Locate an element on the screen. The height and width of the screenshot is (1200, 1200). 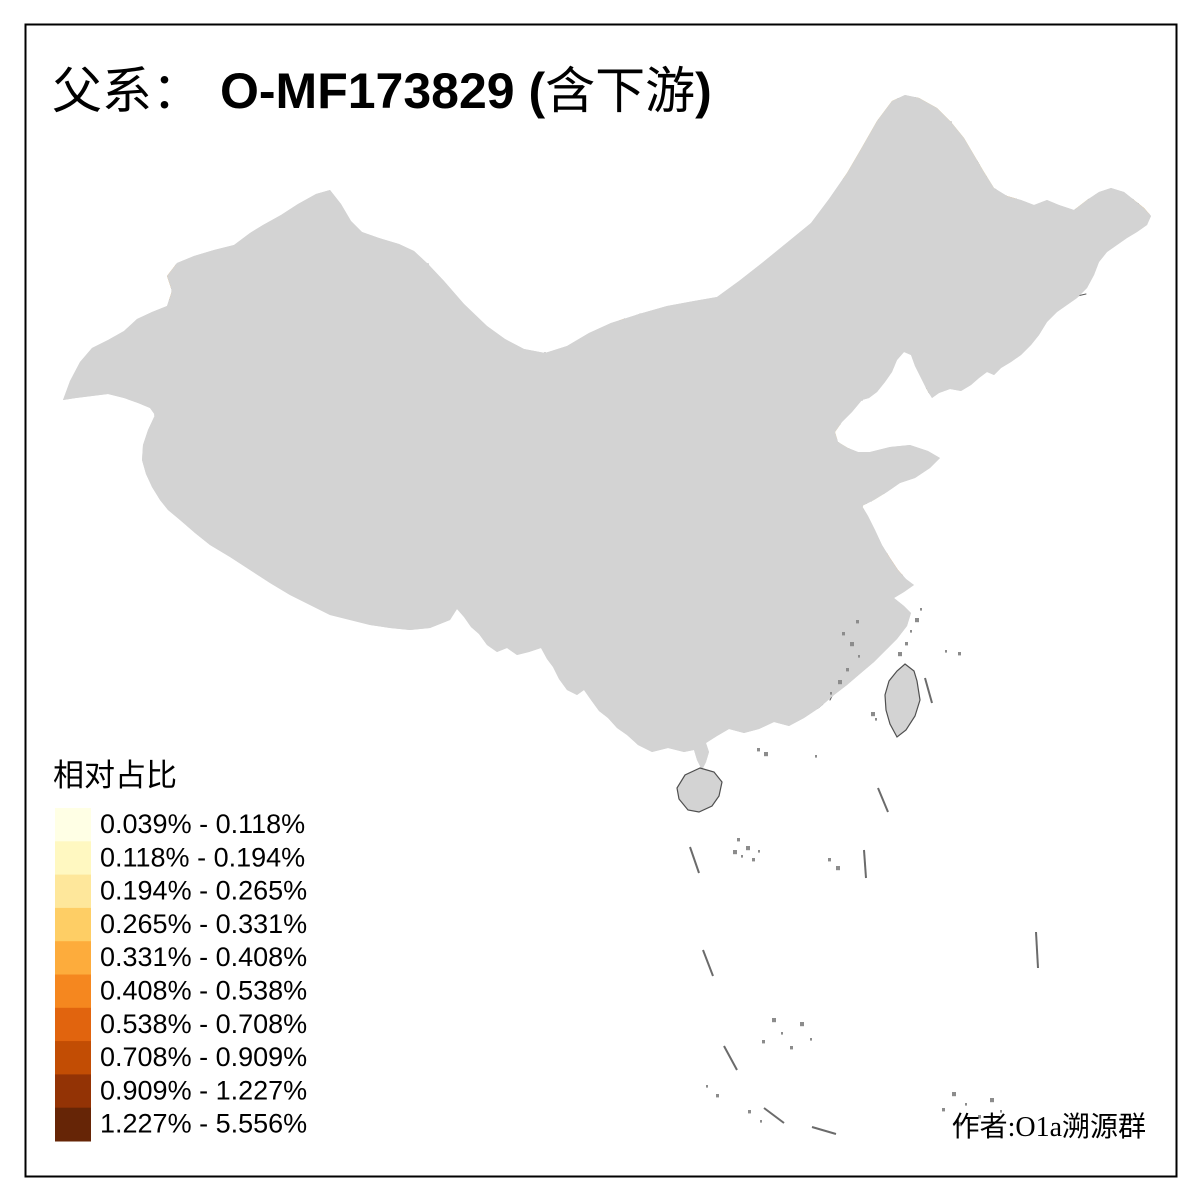
title-haplogroup-code: O-MF173829 ( is located at coordinates (382, 91).